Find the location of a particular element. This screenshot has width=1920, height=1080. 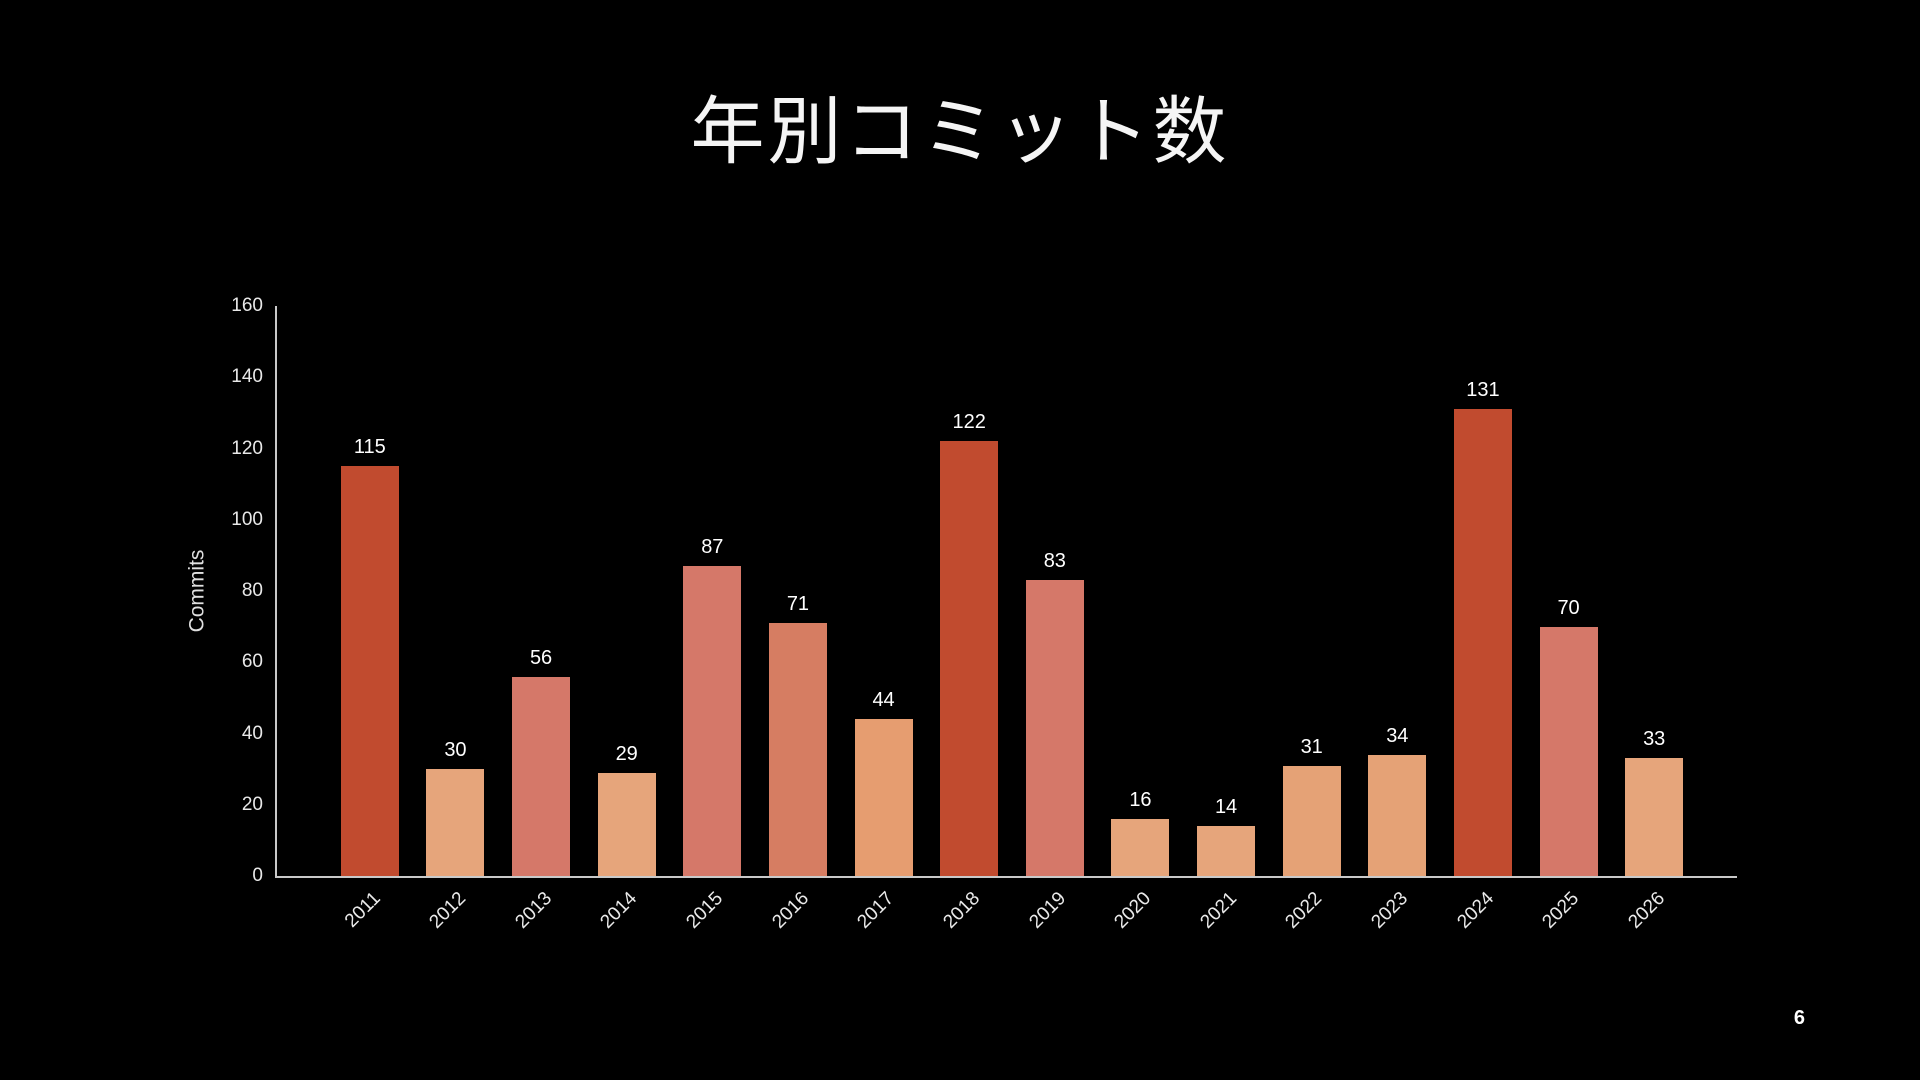

x-tick-label: 2012 is located at coordinates (448, 910).